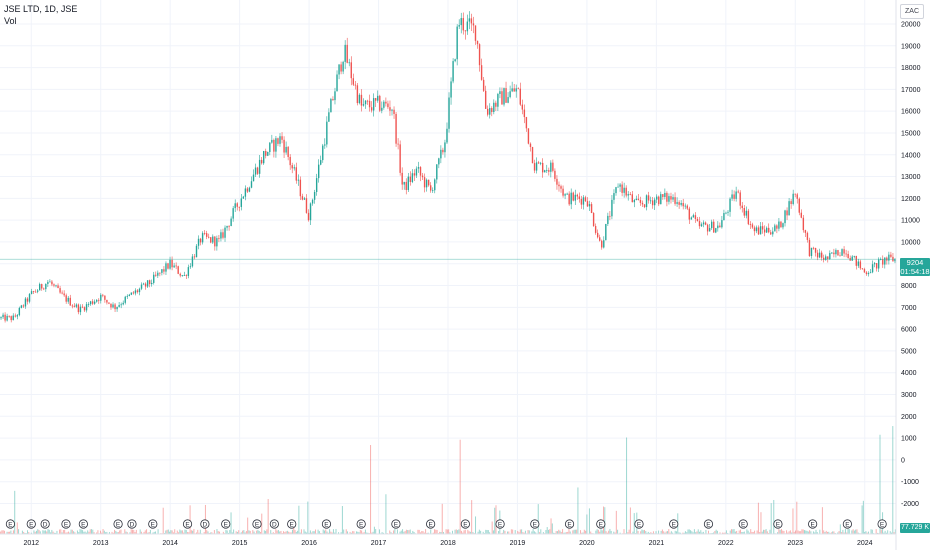 The height and width of the screenshot is (550, 932). Describe the element at coordinates (45, 525) in the screenshot. I see `earnings-marker-label: D` at that location.